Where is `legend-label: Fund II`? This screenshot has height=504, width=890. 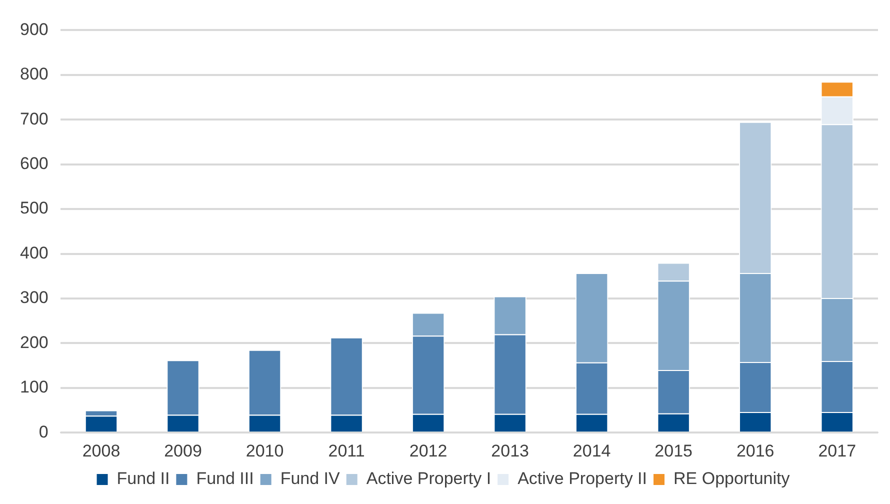 legend-label: Fund II is located at coordinates (143, 478).